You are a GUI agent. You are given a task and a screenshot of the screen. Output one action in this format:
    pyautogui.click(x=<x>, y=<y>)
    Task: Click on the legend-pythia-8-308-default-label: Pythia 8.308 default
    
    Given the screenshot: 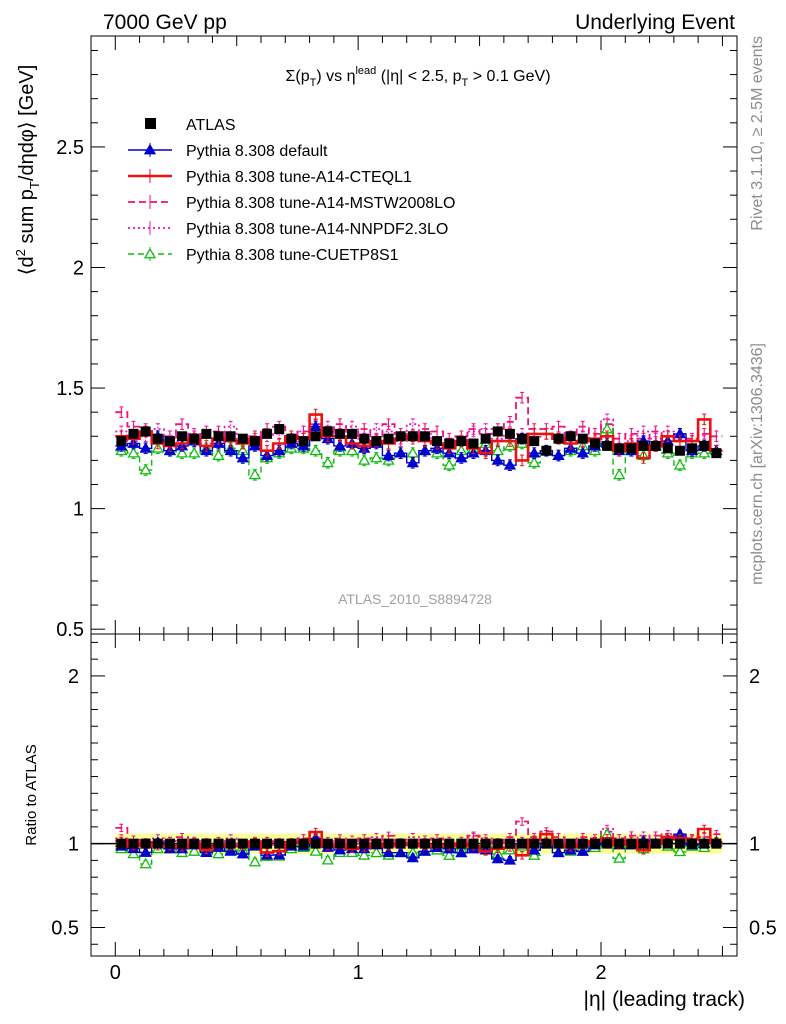 What is the action you would take?
    pyautogui.click(x=257, y=151)
    